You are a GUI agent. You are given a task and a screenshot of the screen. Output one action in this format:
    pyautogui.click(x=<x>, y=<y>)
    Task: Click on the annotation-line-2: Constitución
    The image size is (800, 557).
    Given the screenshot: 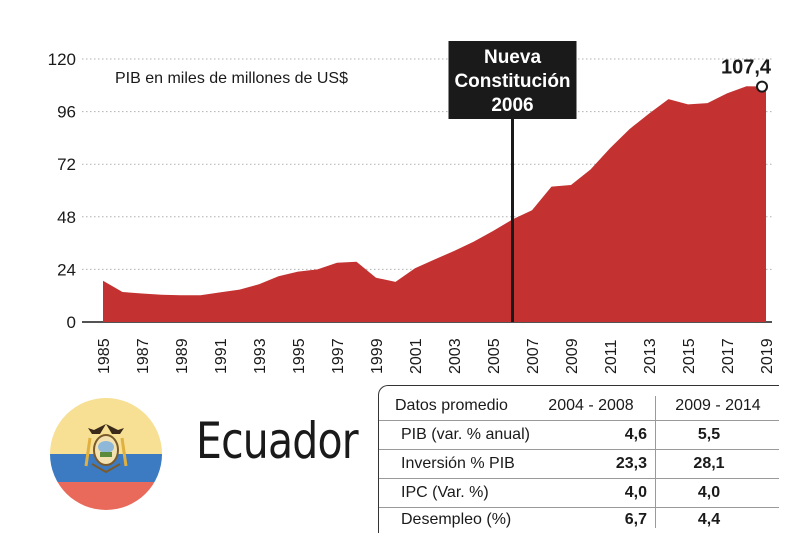 What is the action you would take?
    pyautogui.click(x=512, y=81)
    